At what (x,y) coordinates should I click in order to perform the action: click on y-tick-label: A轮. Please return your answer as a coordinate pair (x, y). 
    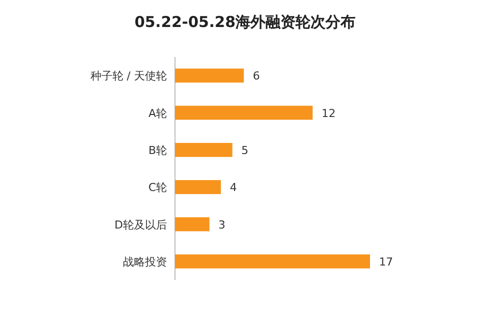
    Looking at the image, I should click on (157, 113).